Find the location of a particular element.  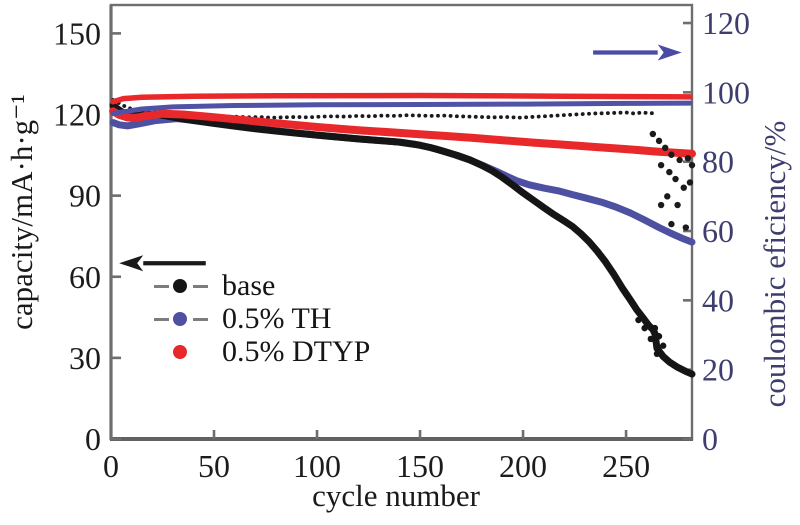

y-tick-label-left: 90 is located at coordinates (85, 196).